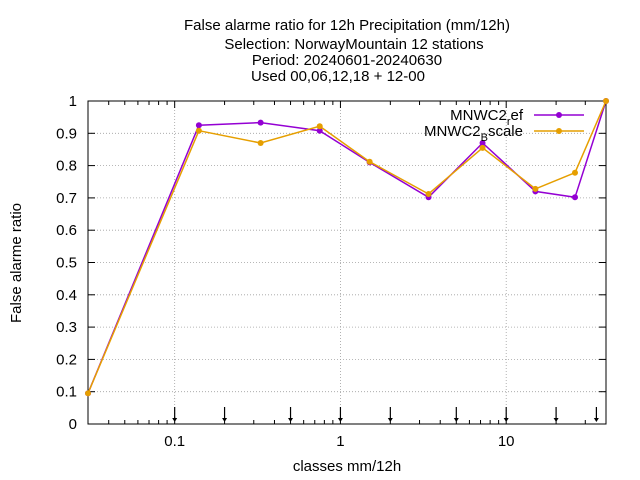  I want to click on x-tick-label: 10, so click(506, 441).